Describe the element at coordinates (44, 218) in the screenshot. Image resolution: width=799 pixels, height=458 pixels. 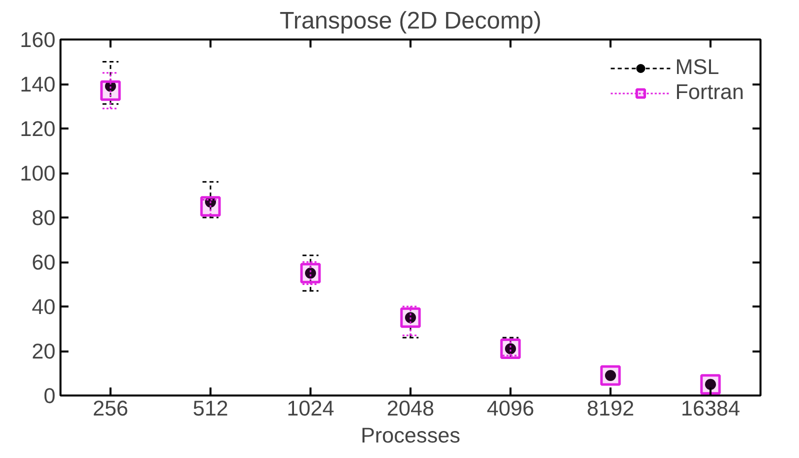
I see `y-tick-label: 80` at that location.